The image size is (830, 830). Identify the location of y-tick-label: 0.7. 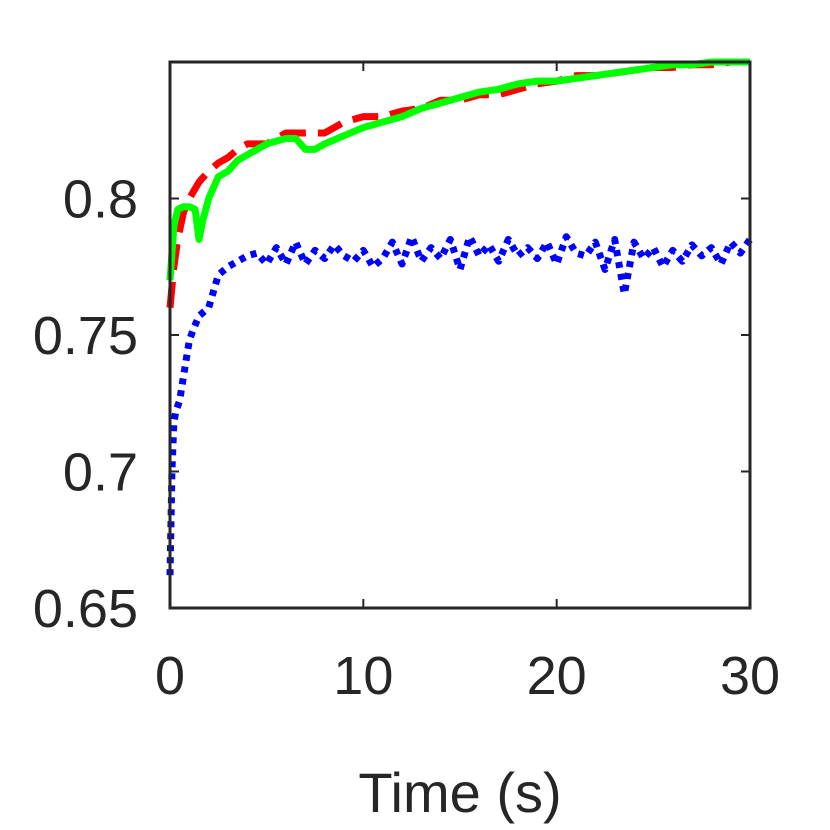
(100, 473).